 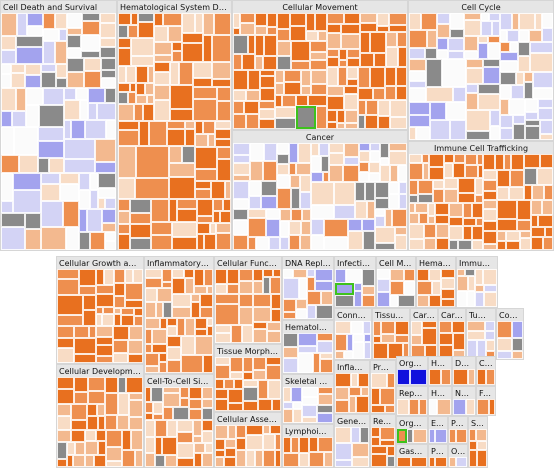 I want to click on treemap-category: Immune Cell Trafficking, so click(x=481, y=196).